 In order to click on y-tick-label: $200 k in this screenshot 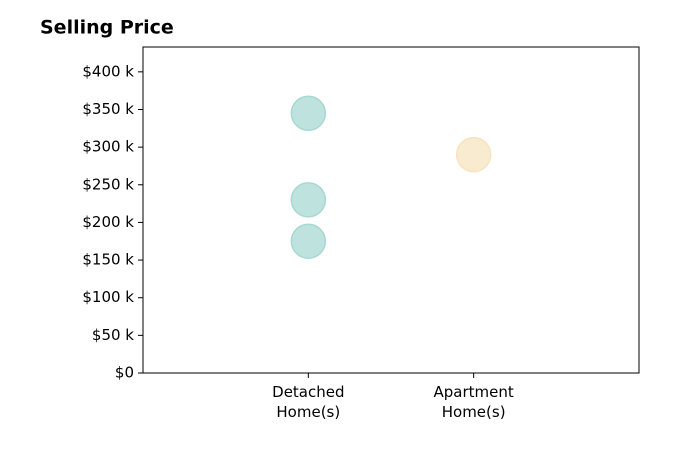, I will do `click(108, 222)`.